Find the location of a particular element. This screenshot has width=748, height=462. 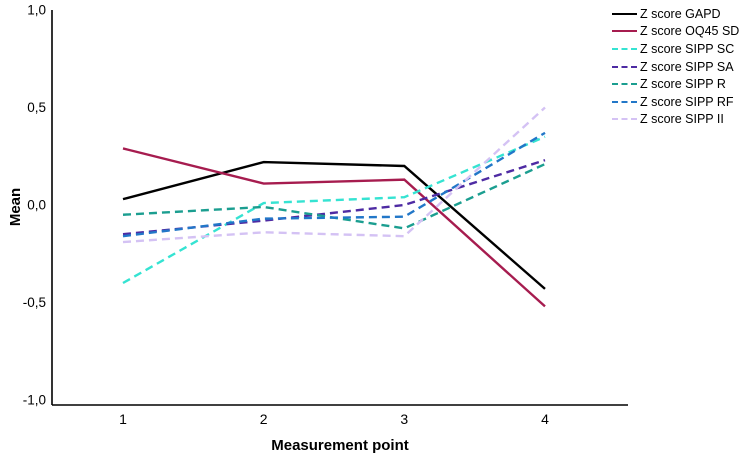

y-tick-label: 0,0 is located at coordinates (36, 205).